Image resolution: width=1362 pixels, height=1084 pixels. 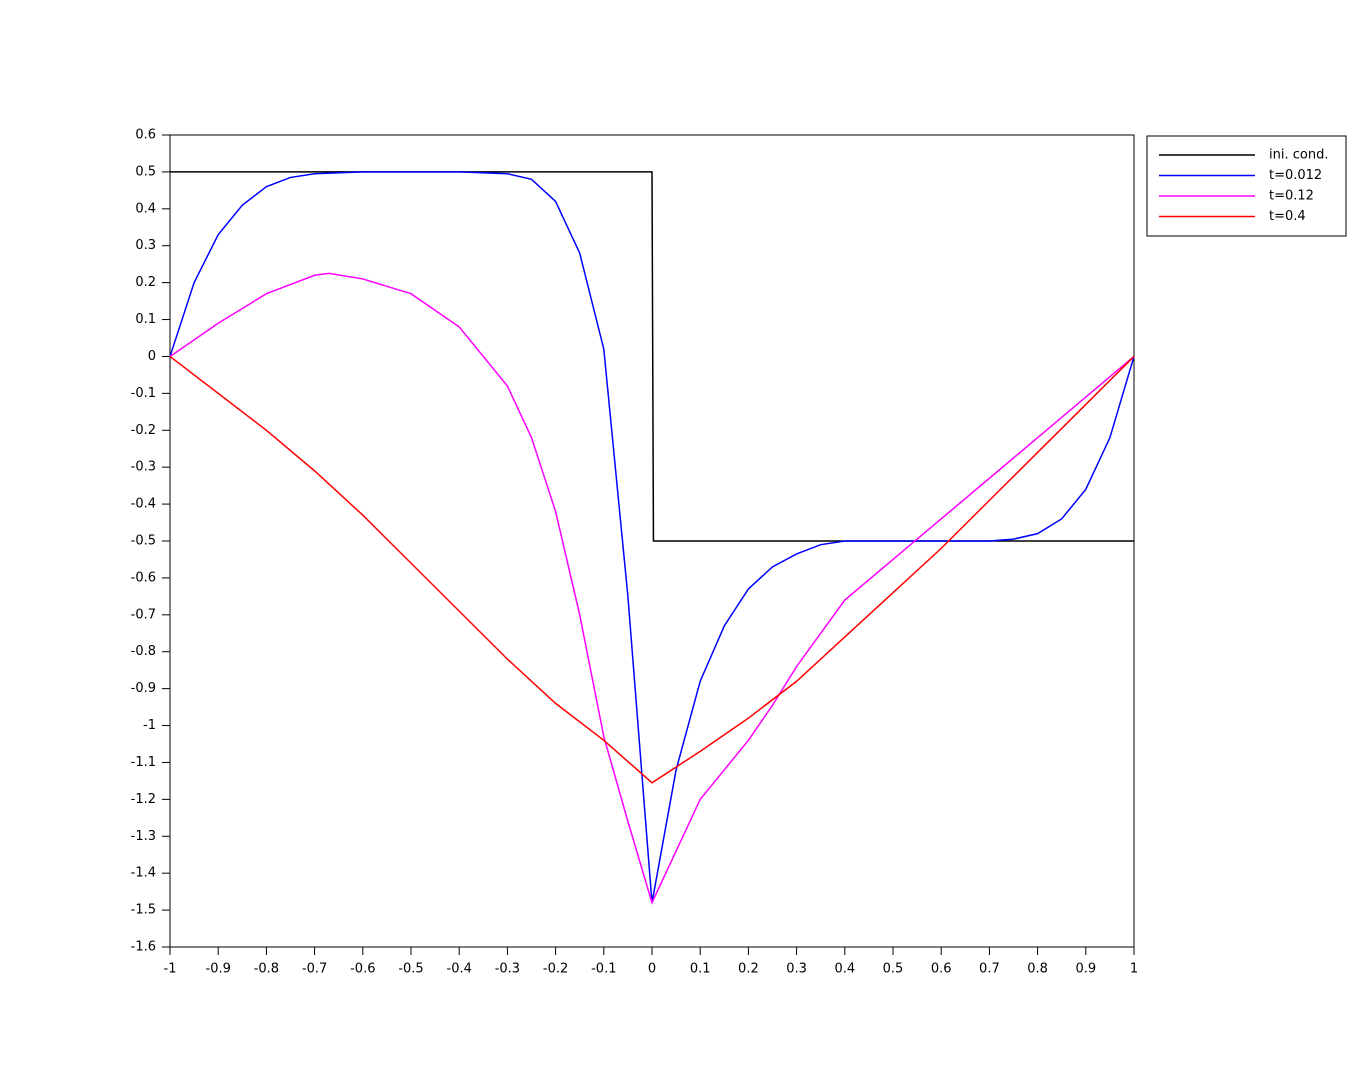 I want to click on x-tick-label: 0.9, so click(x=1085, y=969).